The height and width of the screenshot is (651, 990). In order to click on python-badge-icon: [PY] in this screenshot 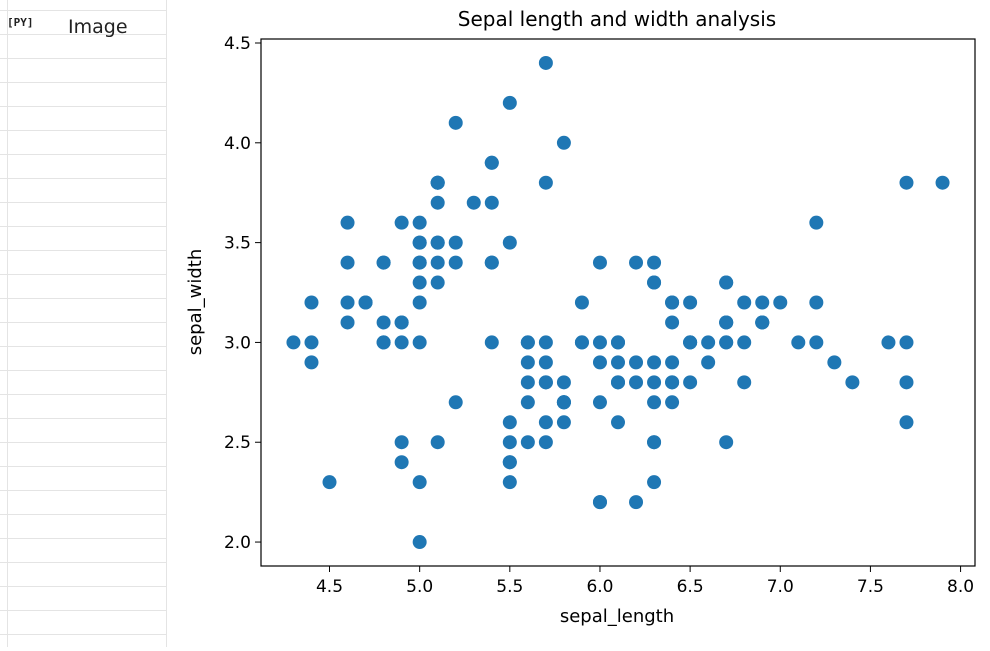, I will do `click(20, 22)`.